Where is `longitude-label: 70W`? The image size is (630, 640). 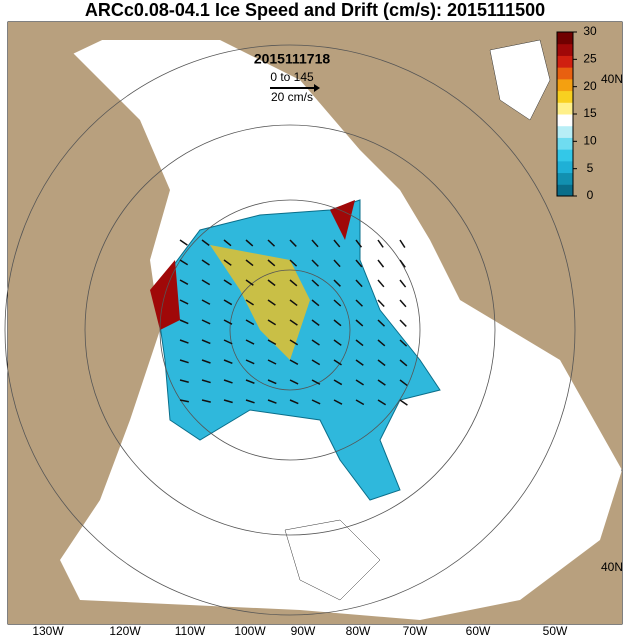 longitude-label: 70W is located at coordinates (415, 631).